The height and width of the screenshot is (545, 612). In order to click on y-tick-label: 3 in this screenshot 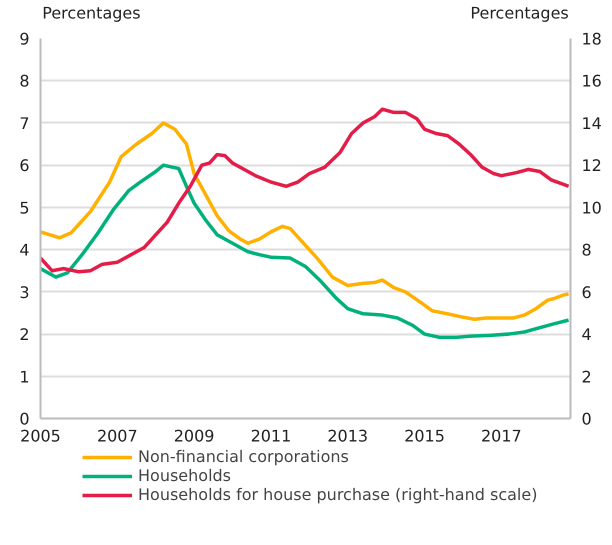, I will do `click(24, 292)`.